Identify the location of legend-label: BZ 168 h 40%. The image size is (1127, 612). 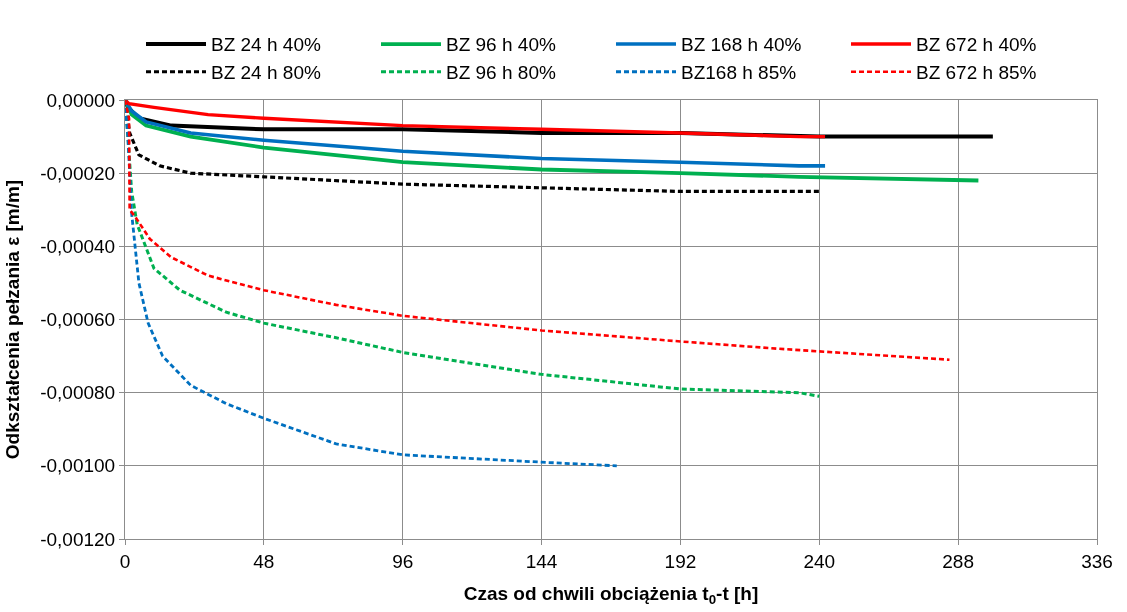
(741, 45).